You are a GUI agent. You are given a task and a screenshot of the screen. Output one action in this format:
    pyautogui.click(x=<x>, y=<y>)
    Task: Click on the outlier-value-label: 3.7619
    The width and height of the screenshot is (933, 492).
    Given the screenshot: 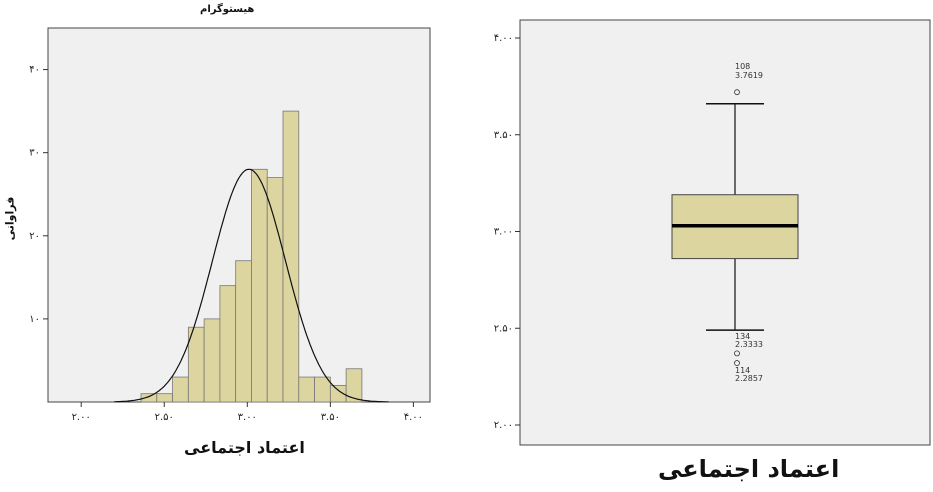 What is the action you would take?
    pyautogui.click(x=749, y=75)
    